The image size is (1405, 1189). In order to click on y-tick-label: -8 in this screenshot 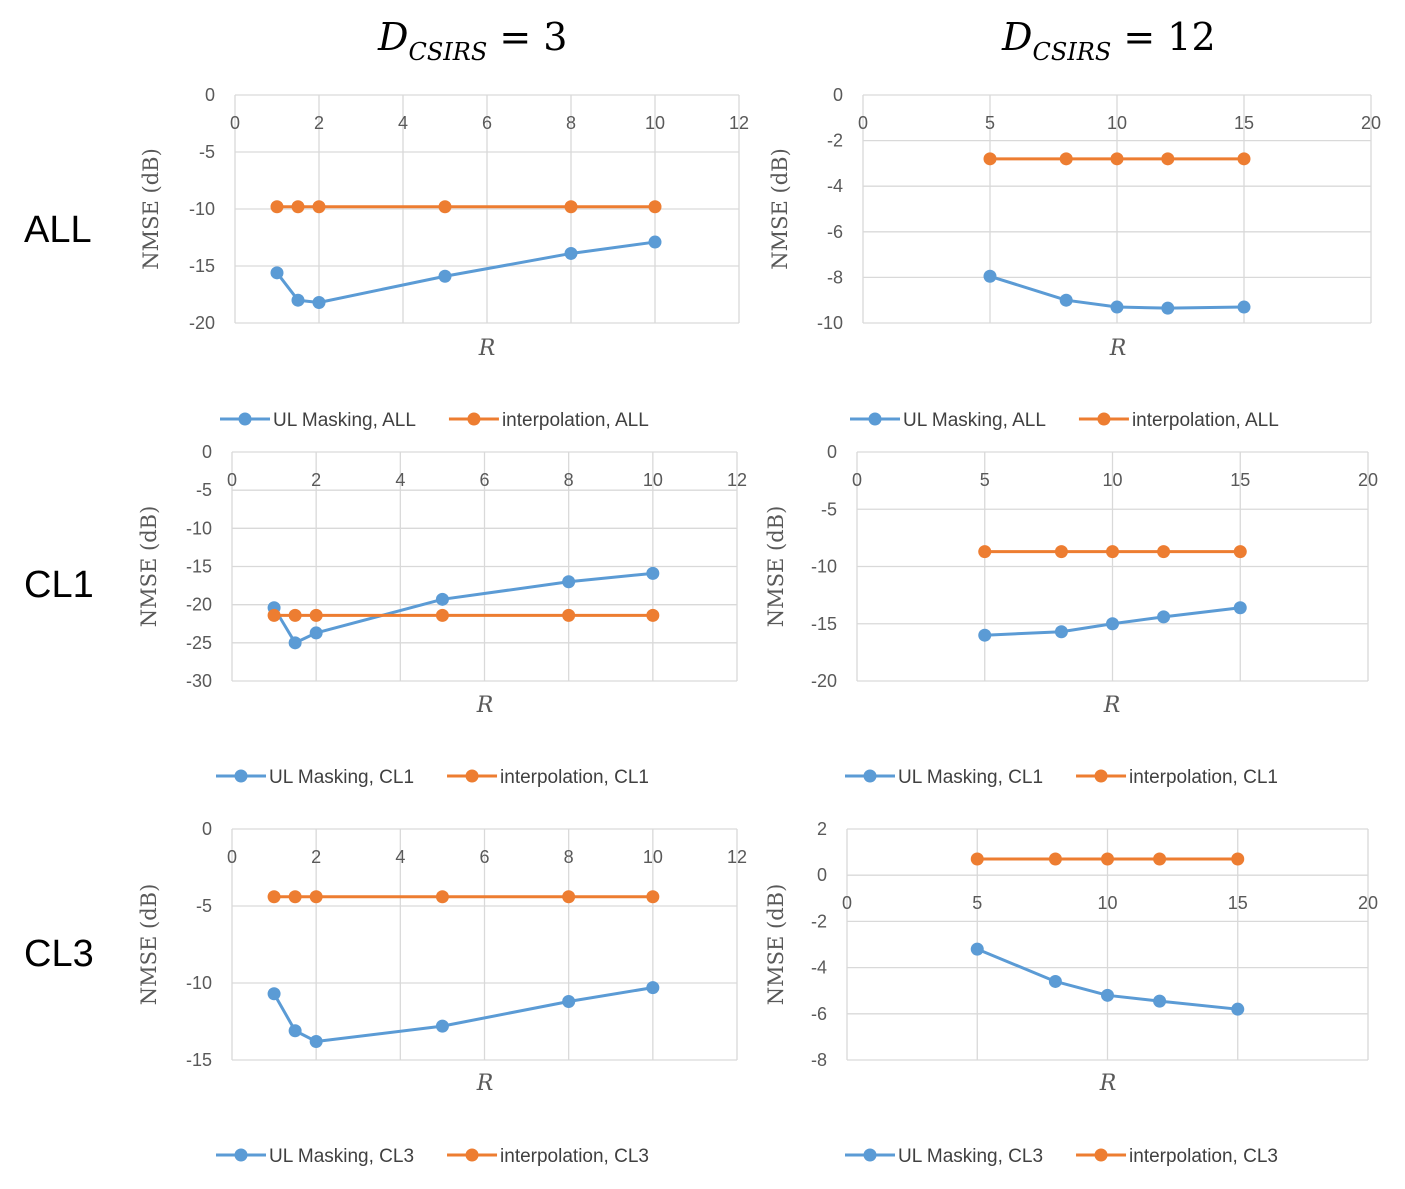, I will do `click(835, 277)`.